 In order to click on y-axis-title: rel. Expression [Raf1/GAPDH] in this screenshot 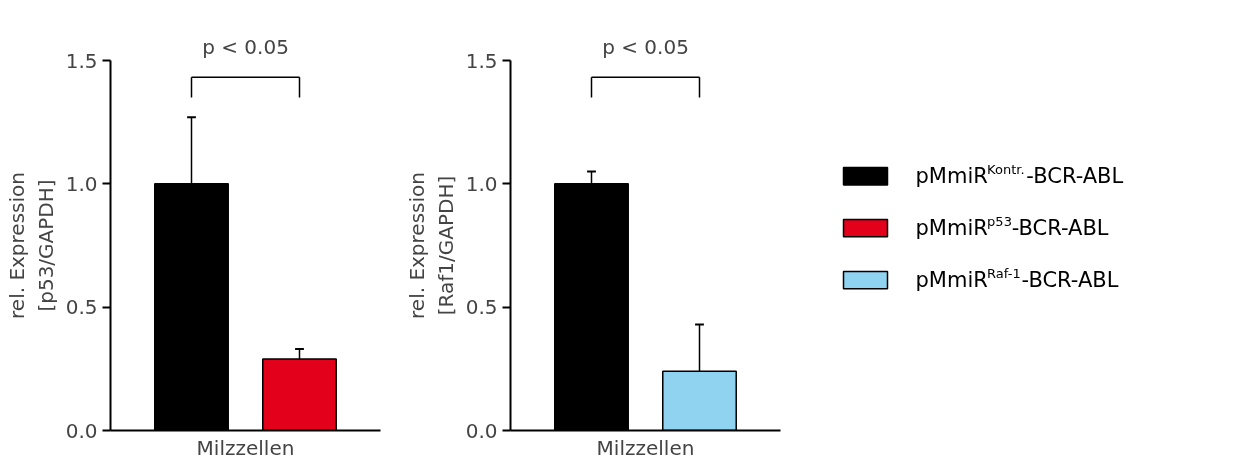, I will do `click(431, 245)`.